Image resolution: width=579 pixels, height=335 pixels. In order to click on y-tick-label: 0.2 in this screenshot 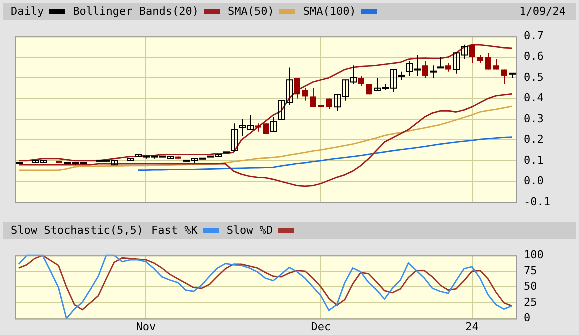, I will do `click(534, 139)`.